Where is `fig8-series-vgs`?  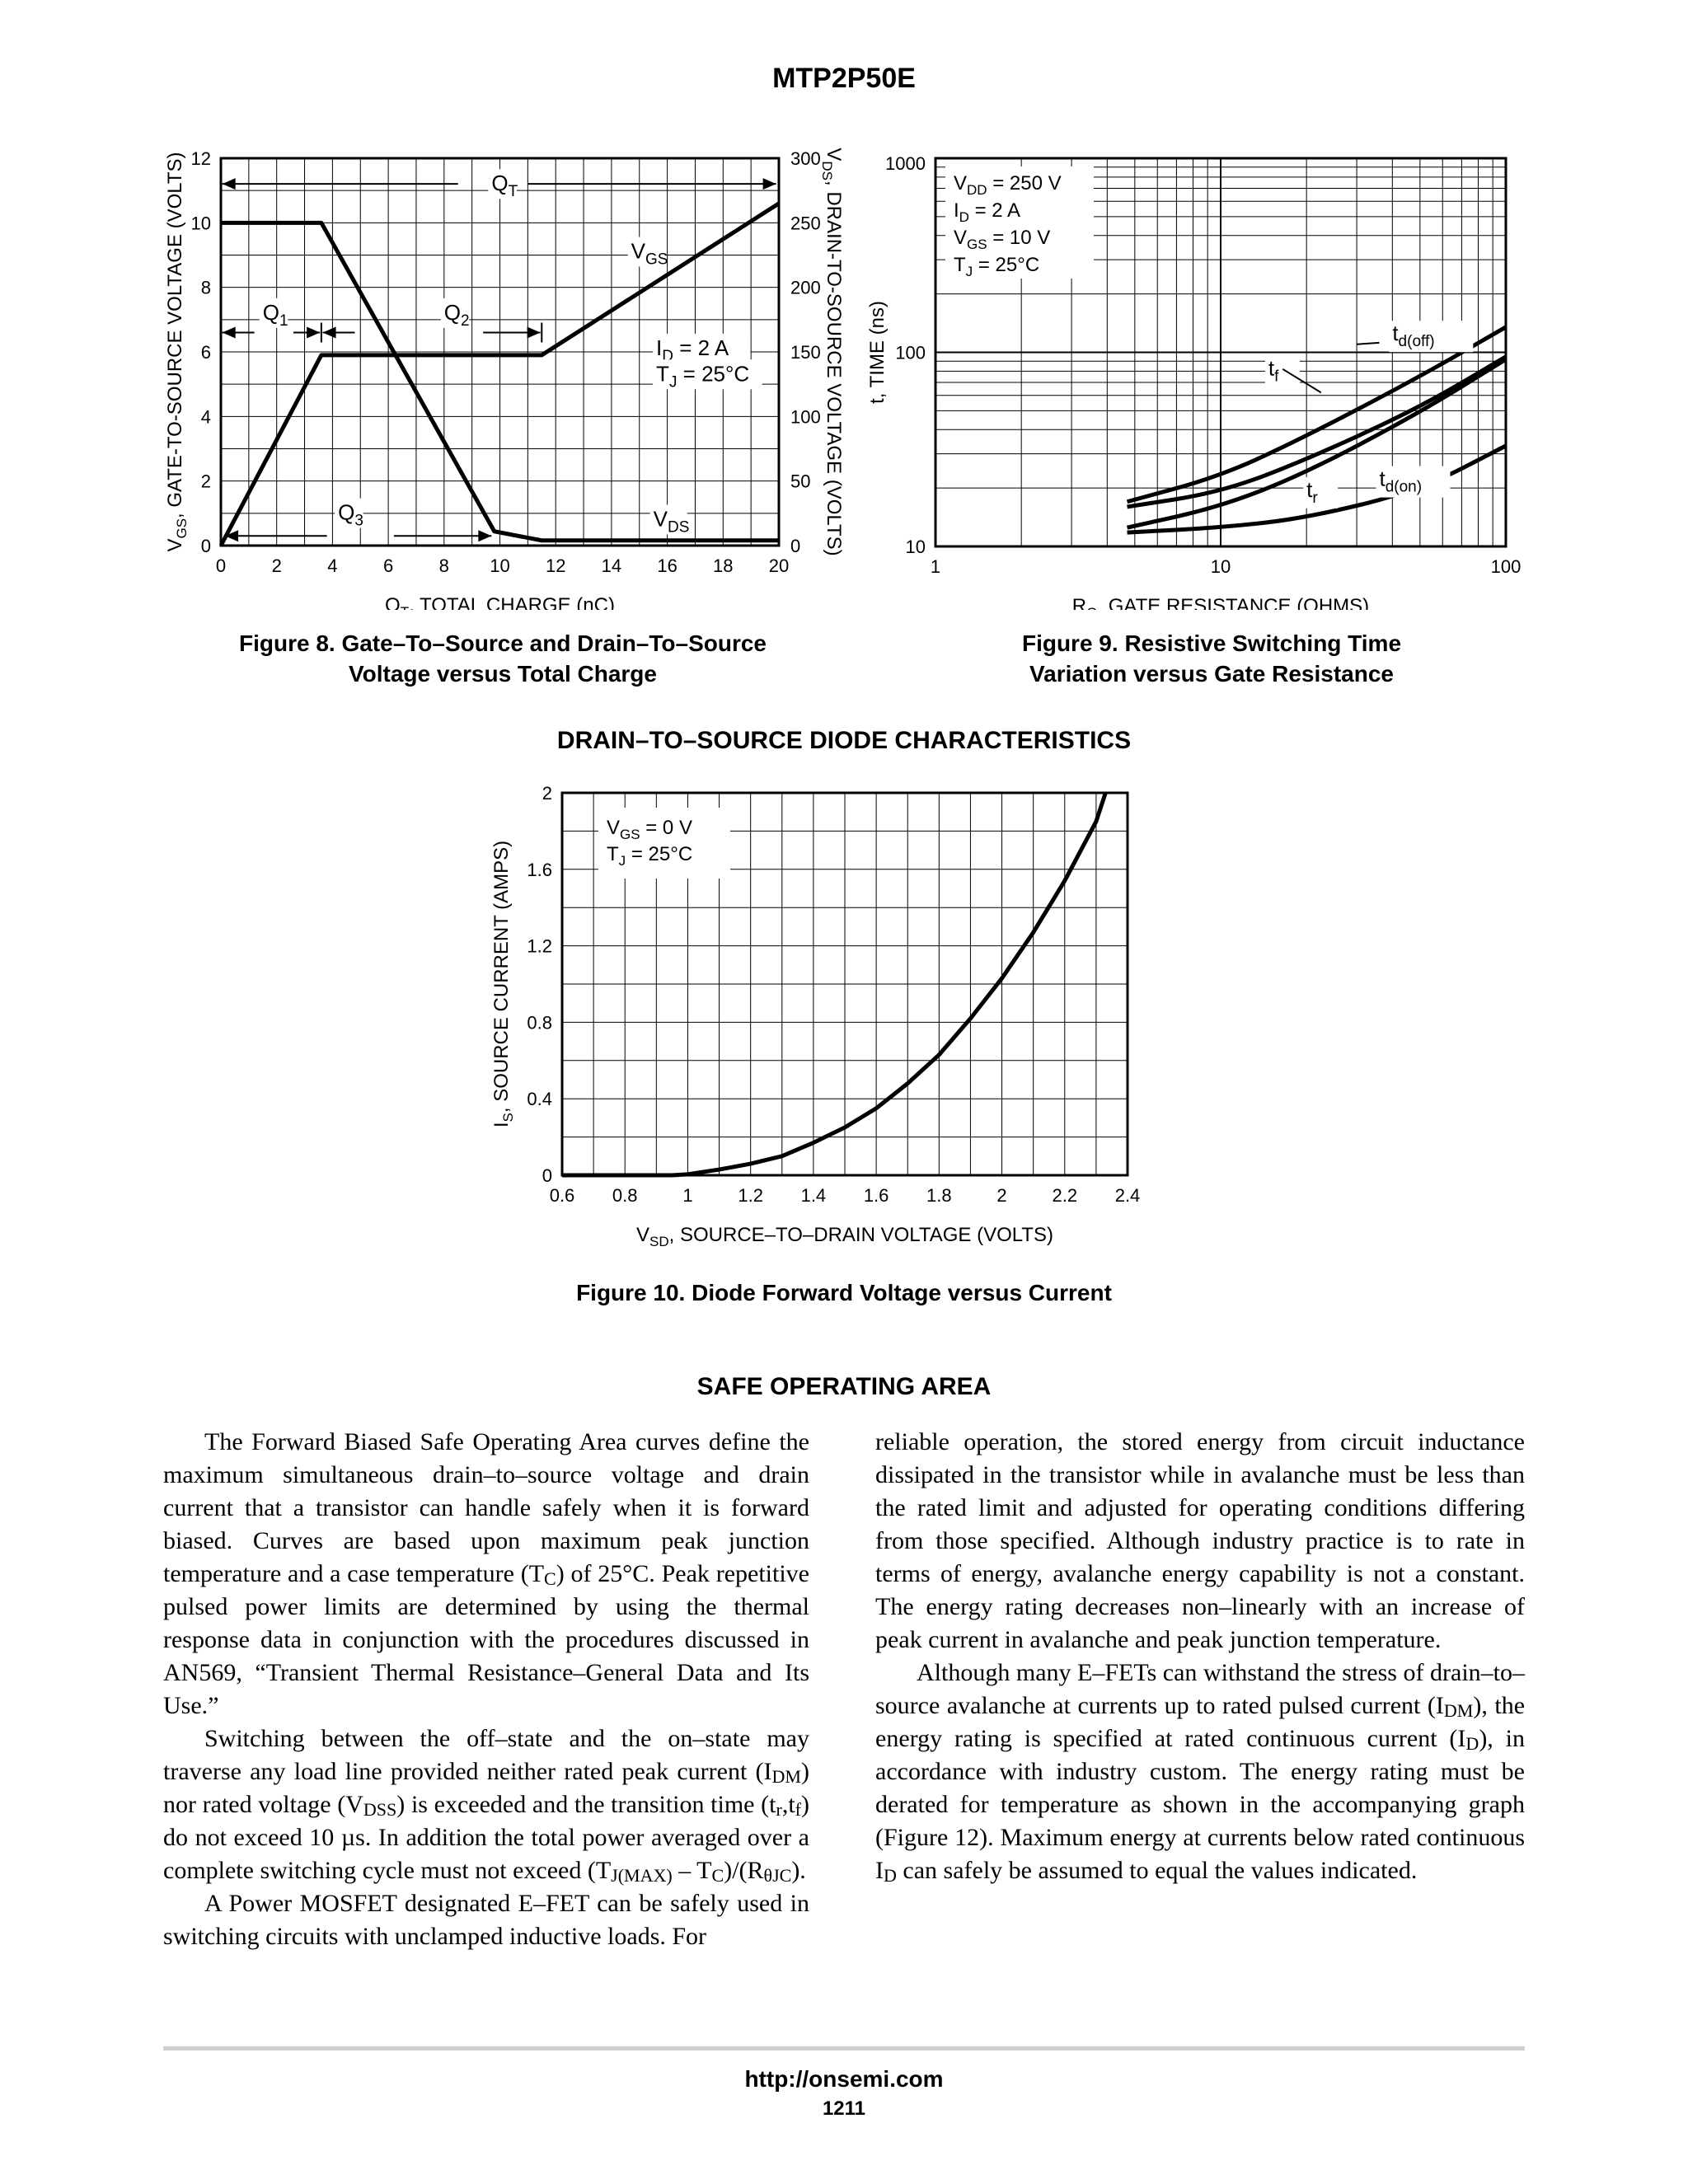
fig8-series-vgs is located at coordinates (499, 374).